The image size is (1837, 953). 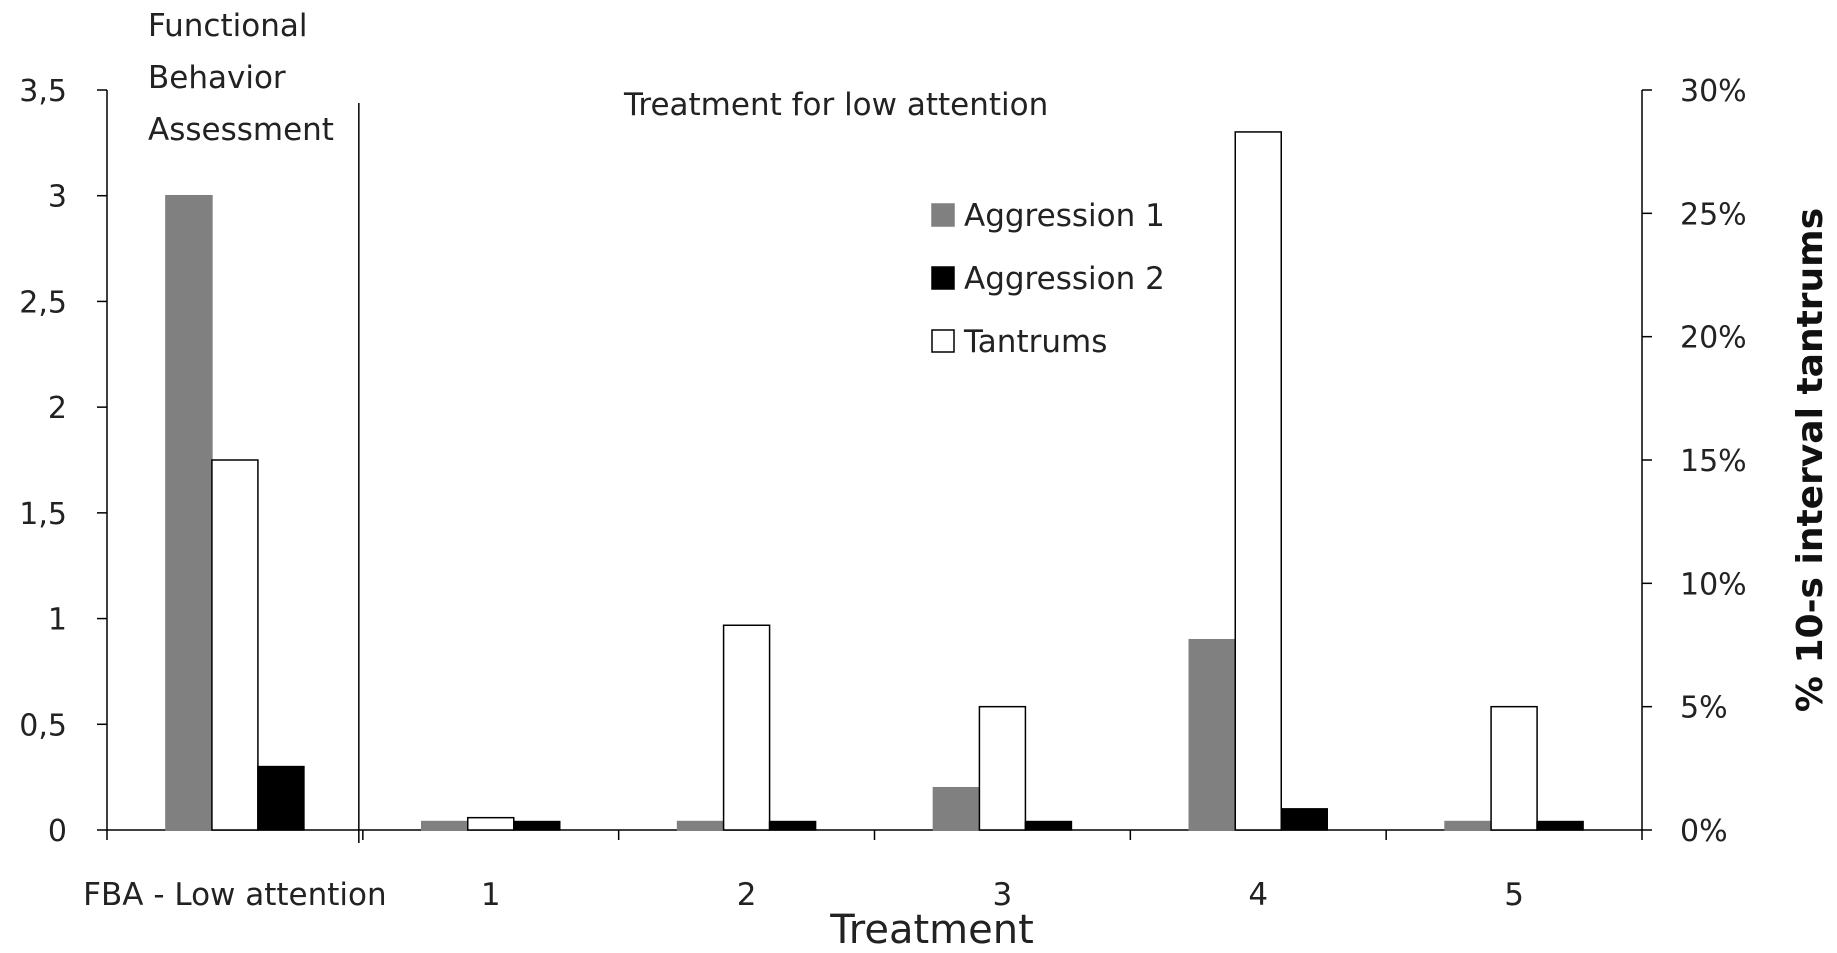 I want to click on y-tick-label-right: 15%, so click(x=1713, y=461).